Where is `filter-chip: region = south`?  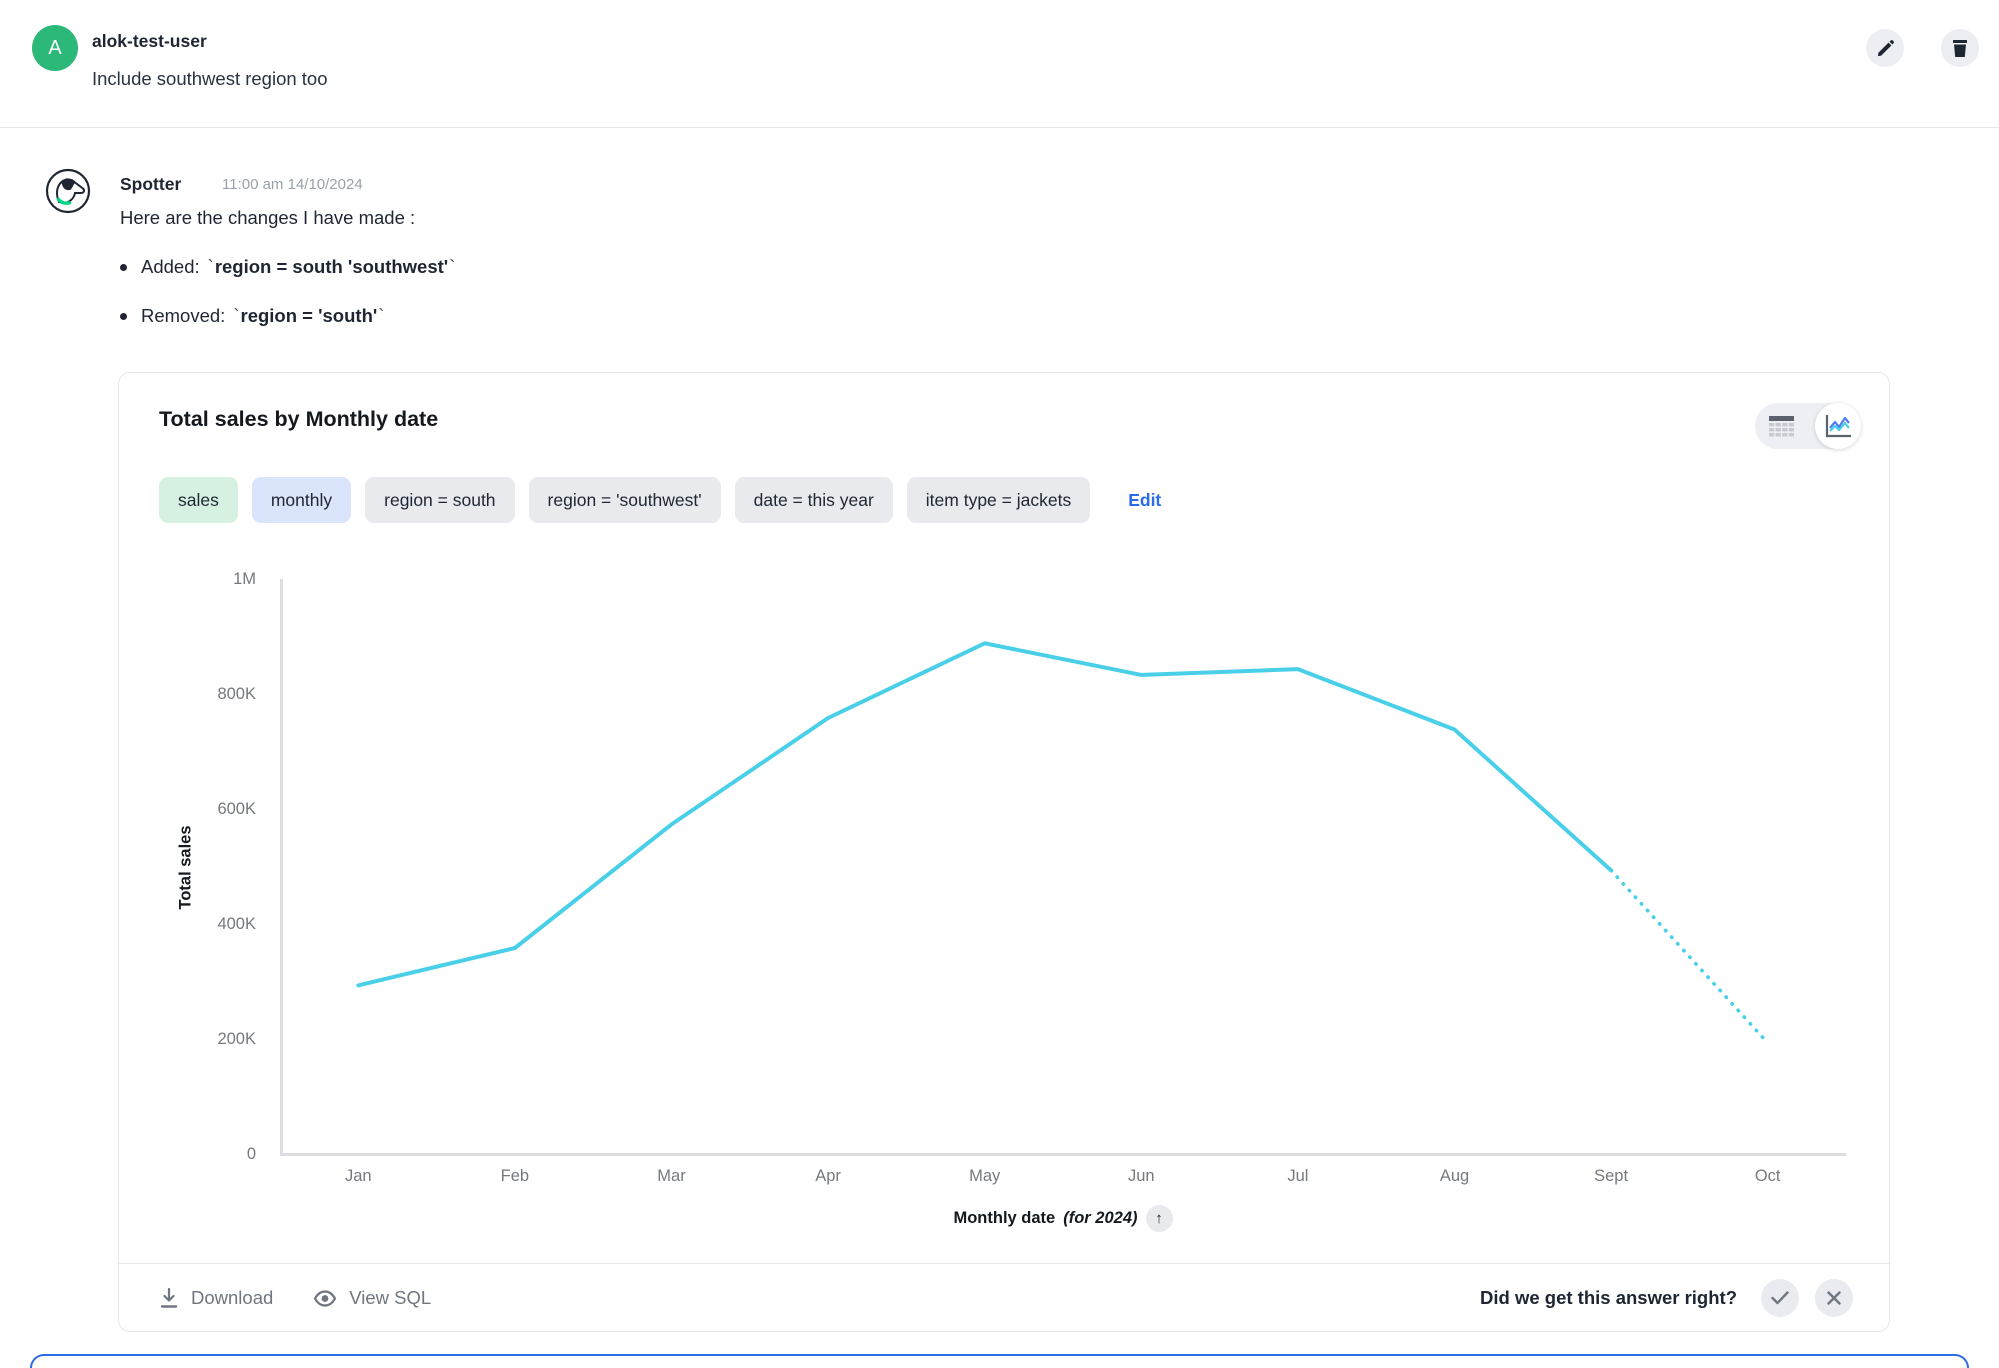 filter-chip: region = south is located at coordinates (440, 500).